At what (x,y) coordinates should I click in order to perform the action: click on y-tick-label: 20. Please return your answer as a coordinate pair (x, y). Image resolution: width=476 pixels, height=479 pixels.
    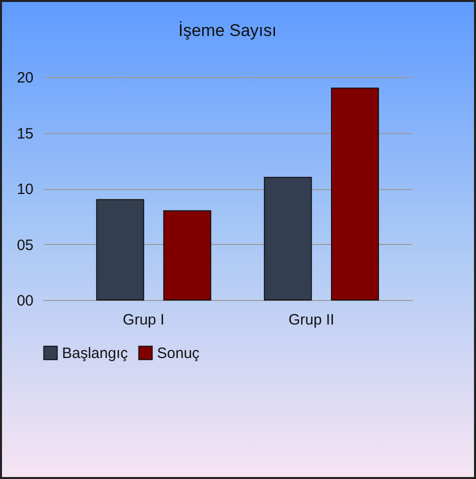
    Looking at the image, I should click on (25, 78).